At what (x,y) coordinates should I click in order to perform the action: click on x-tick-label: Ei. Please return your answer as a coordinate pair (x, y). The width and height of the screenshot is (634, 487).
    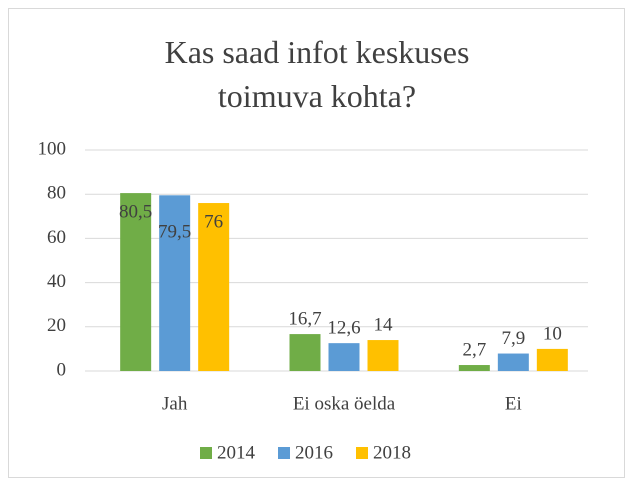
    Looking at the image, I should click on (513, 403).